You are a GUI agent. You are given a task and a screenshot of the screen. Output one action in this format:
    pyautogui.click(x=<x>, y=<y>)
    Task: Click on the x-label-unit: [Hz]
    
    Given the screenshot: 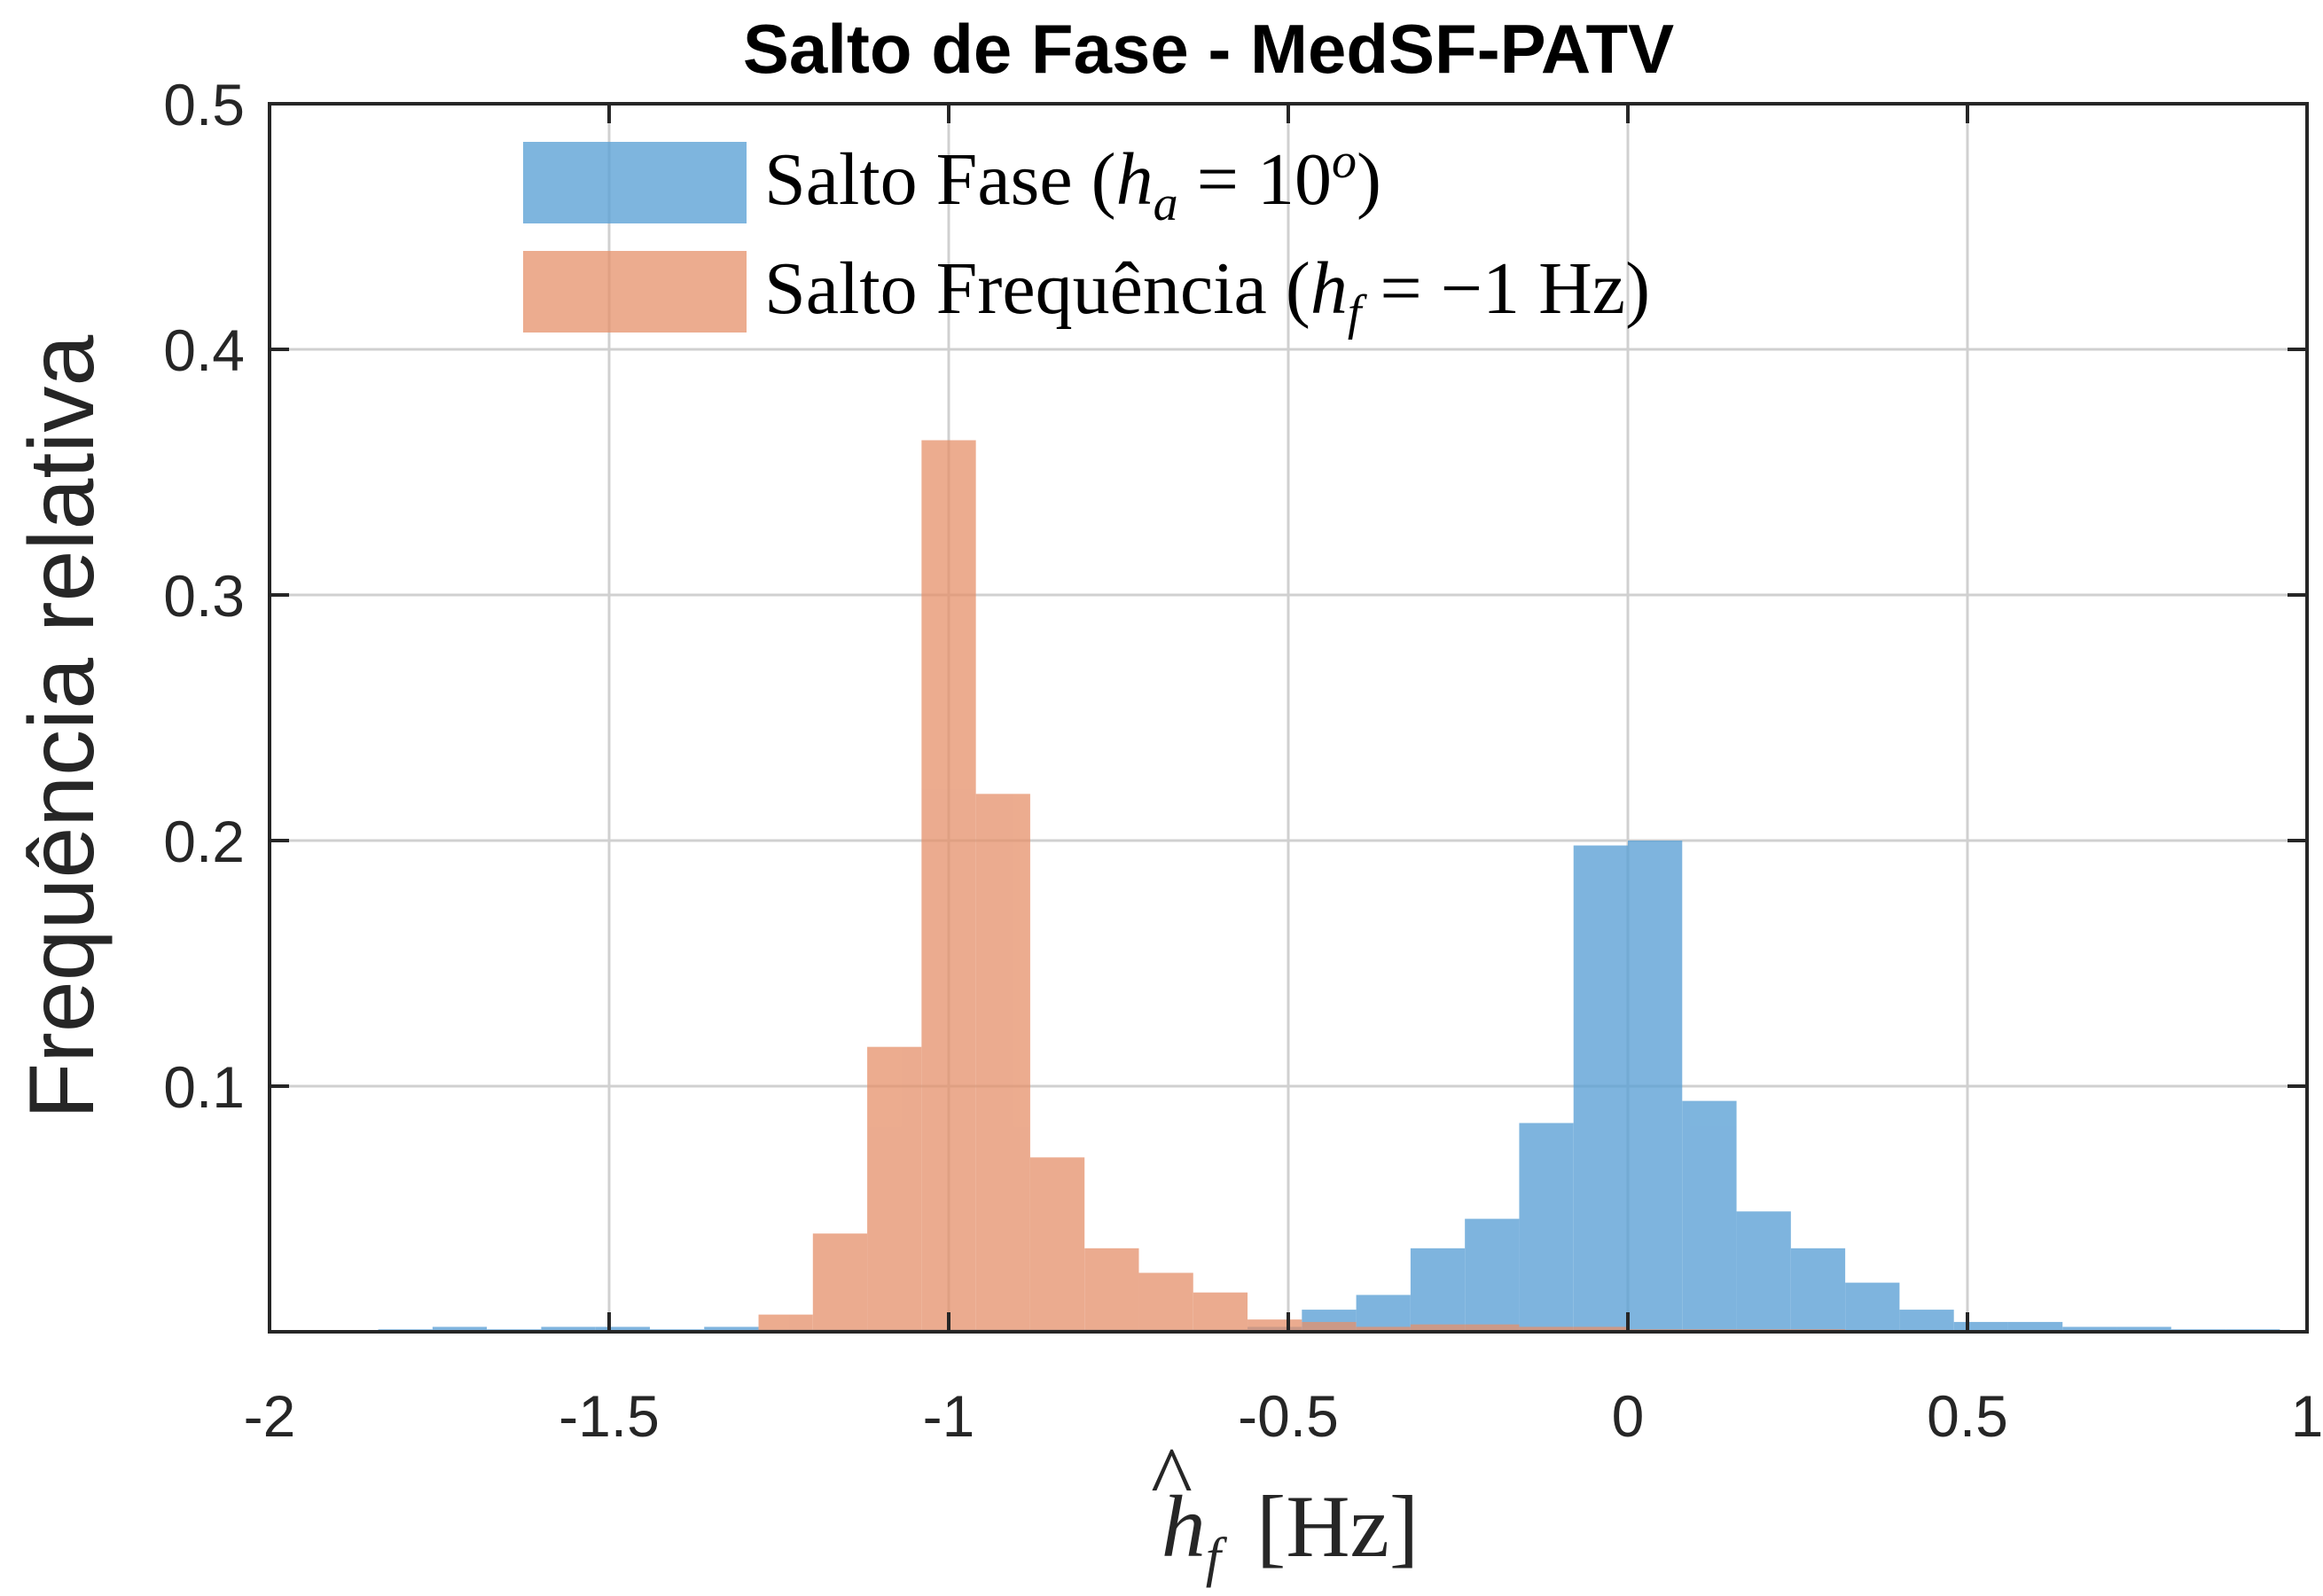 What is the action you would take?
    pyautogui.click(x=1337, y=1527)
    